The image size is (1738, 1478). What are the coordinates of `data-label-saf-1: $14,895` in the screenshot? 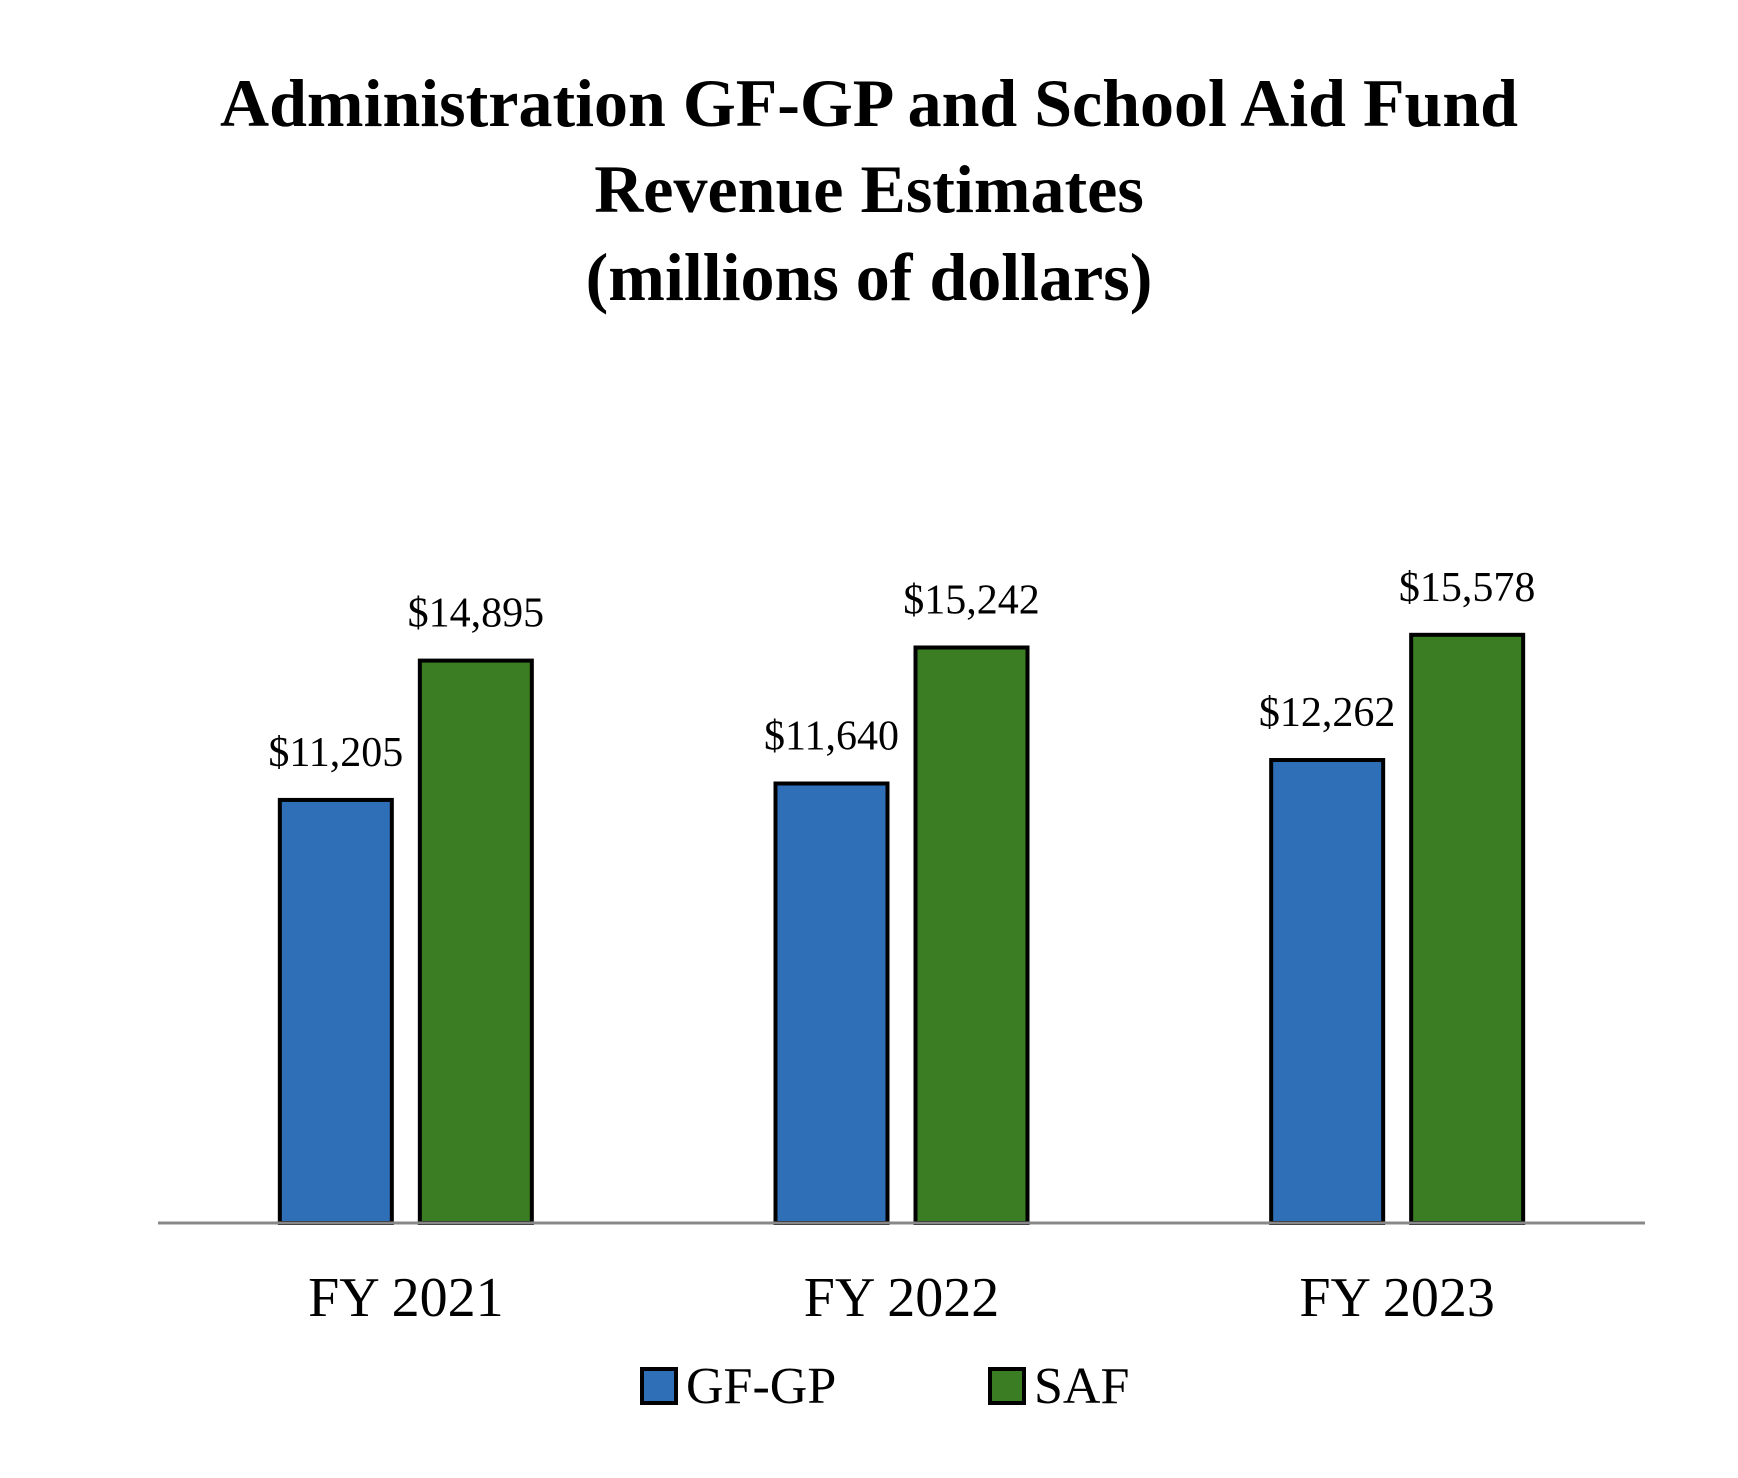 It's located at (476, 614).